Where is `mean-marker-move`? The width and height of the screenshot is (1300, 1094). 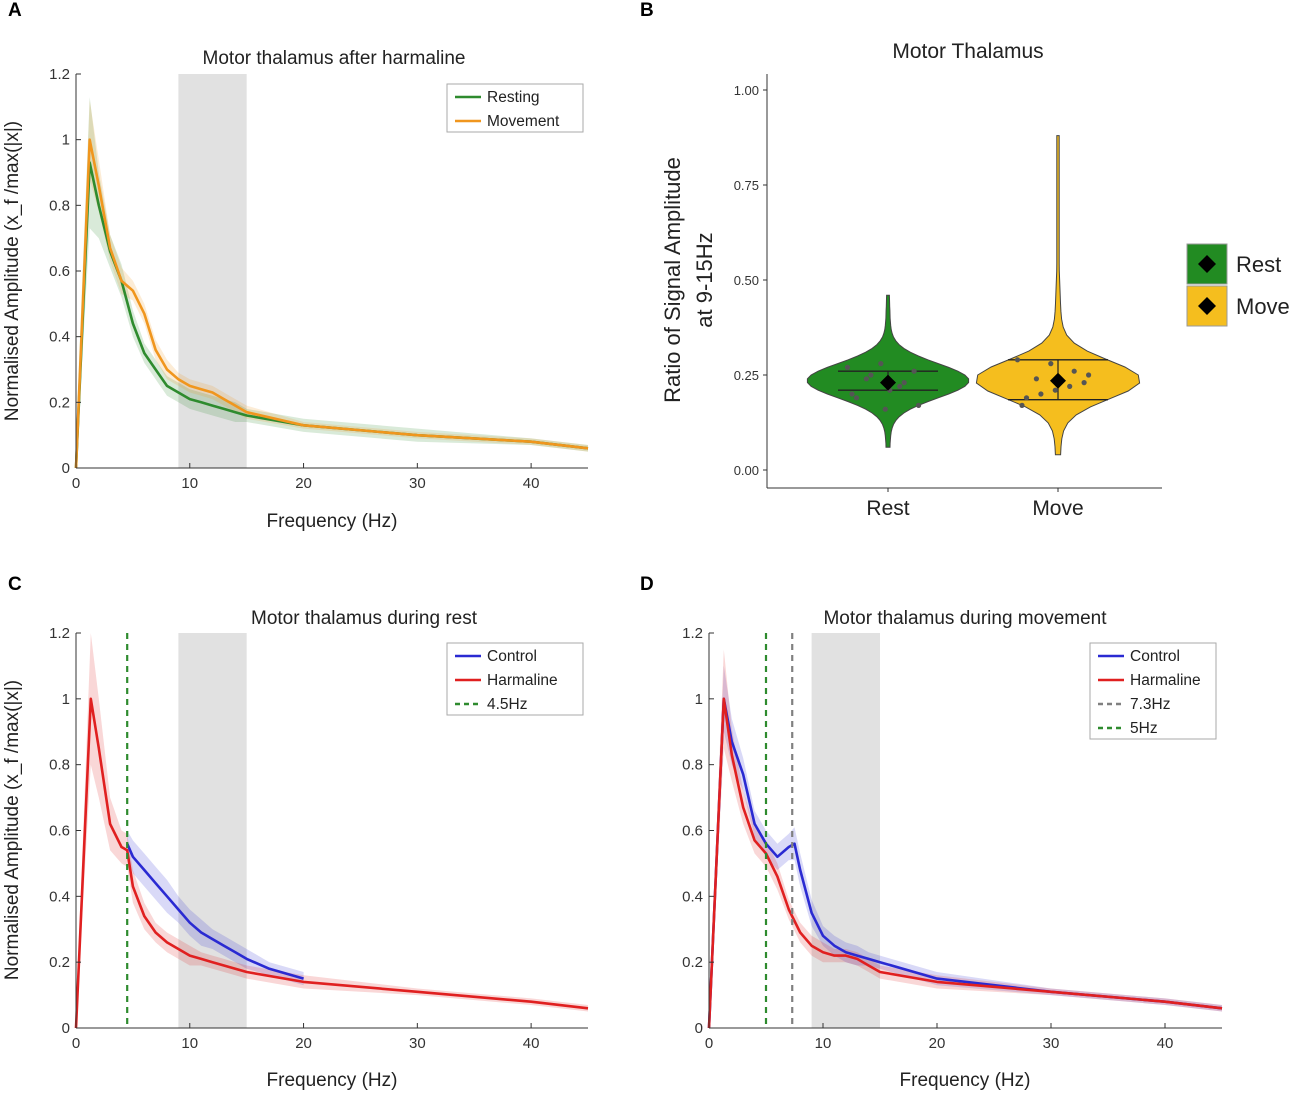
mean-marker-move is located at coordinates (1058, 380).